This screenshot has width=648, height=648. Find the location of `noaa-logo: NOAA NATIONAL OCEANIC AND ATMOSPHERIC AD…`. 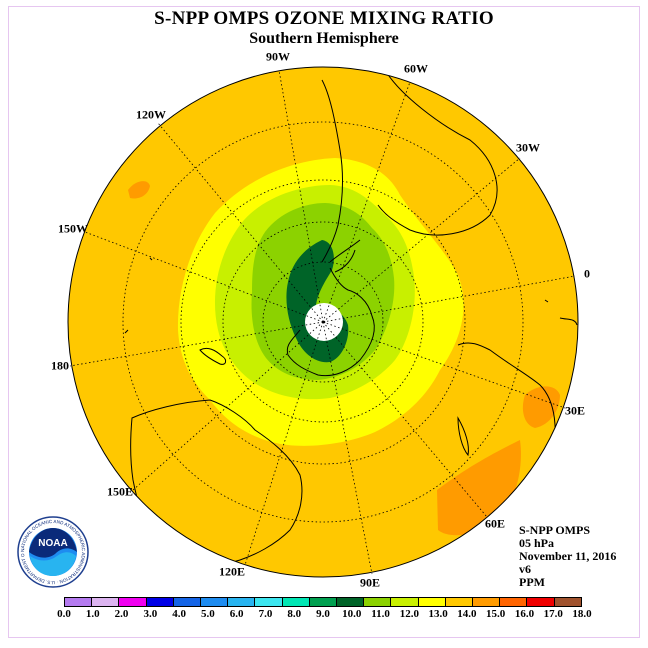

noaa-logo: NOAA NATIONAL OCEANIC AND ATMOSPHERIC AD… is located at coordinates (53, 552).